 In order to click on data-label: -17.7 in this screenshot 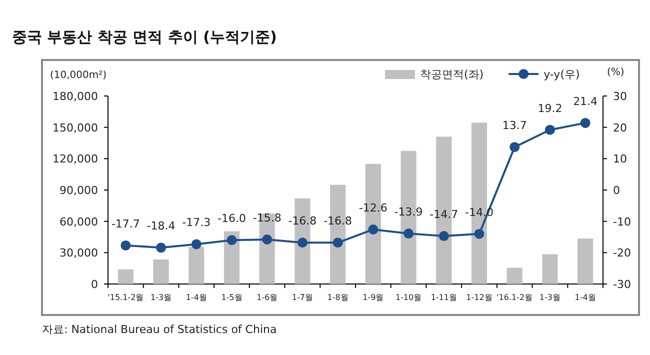, I will do `click(125, 223)`.